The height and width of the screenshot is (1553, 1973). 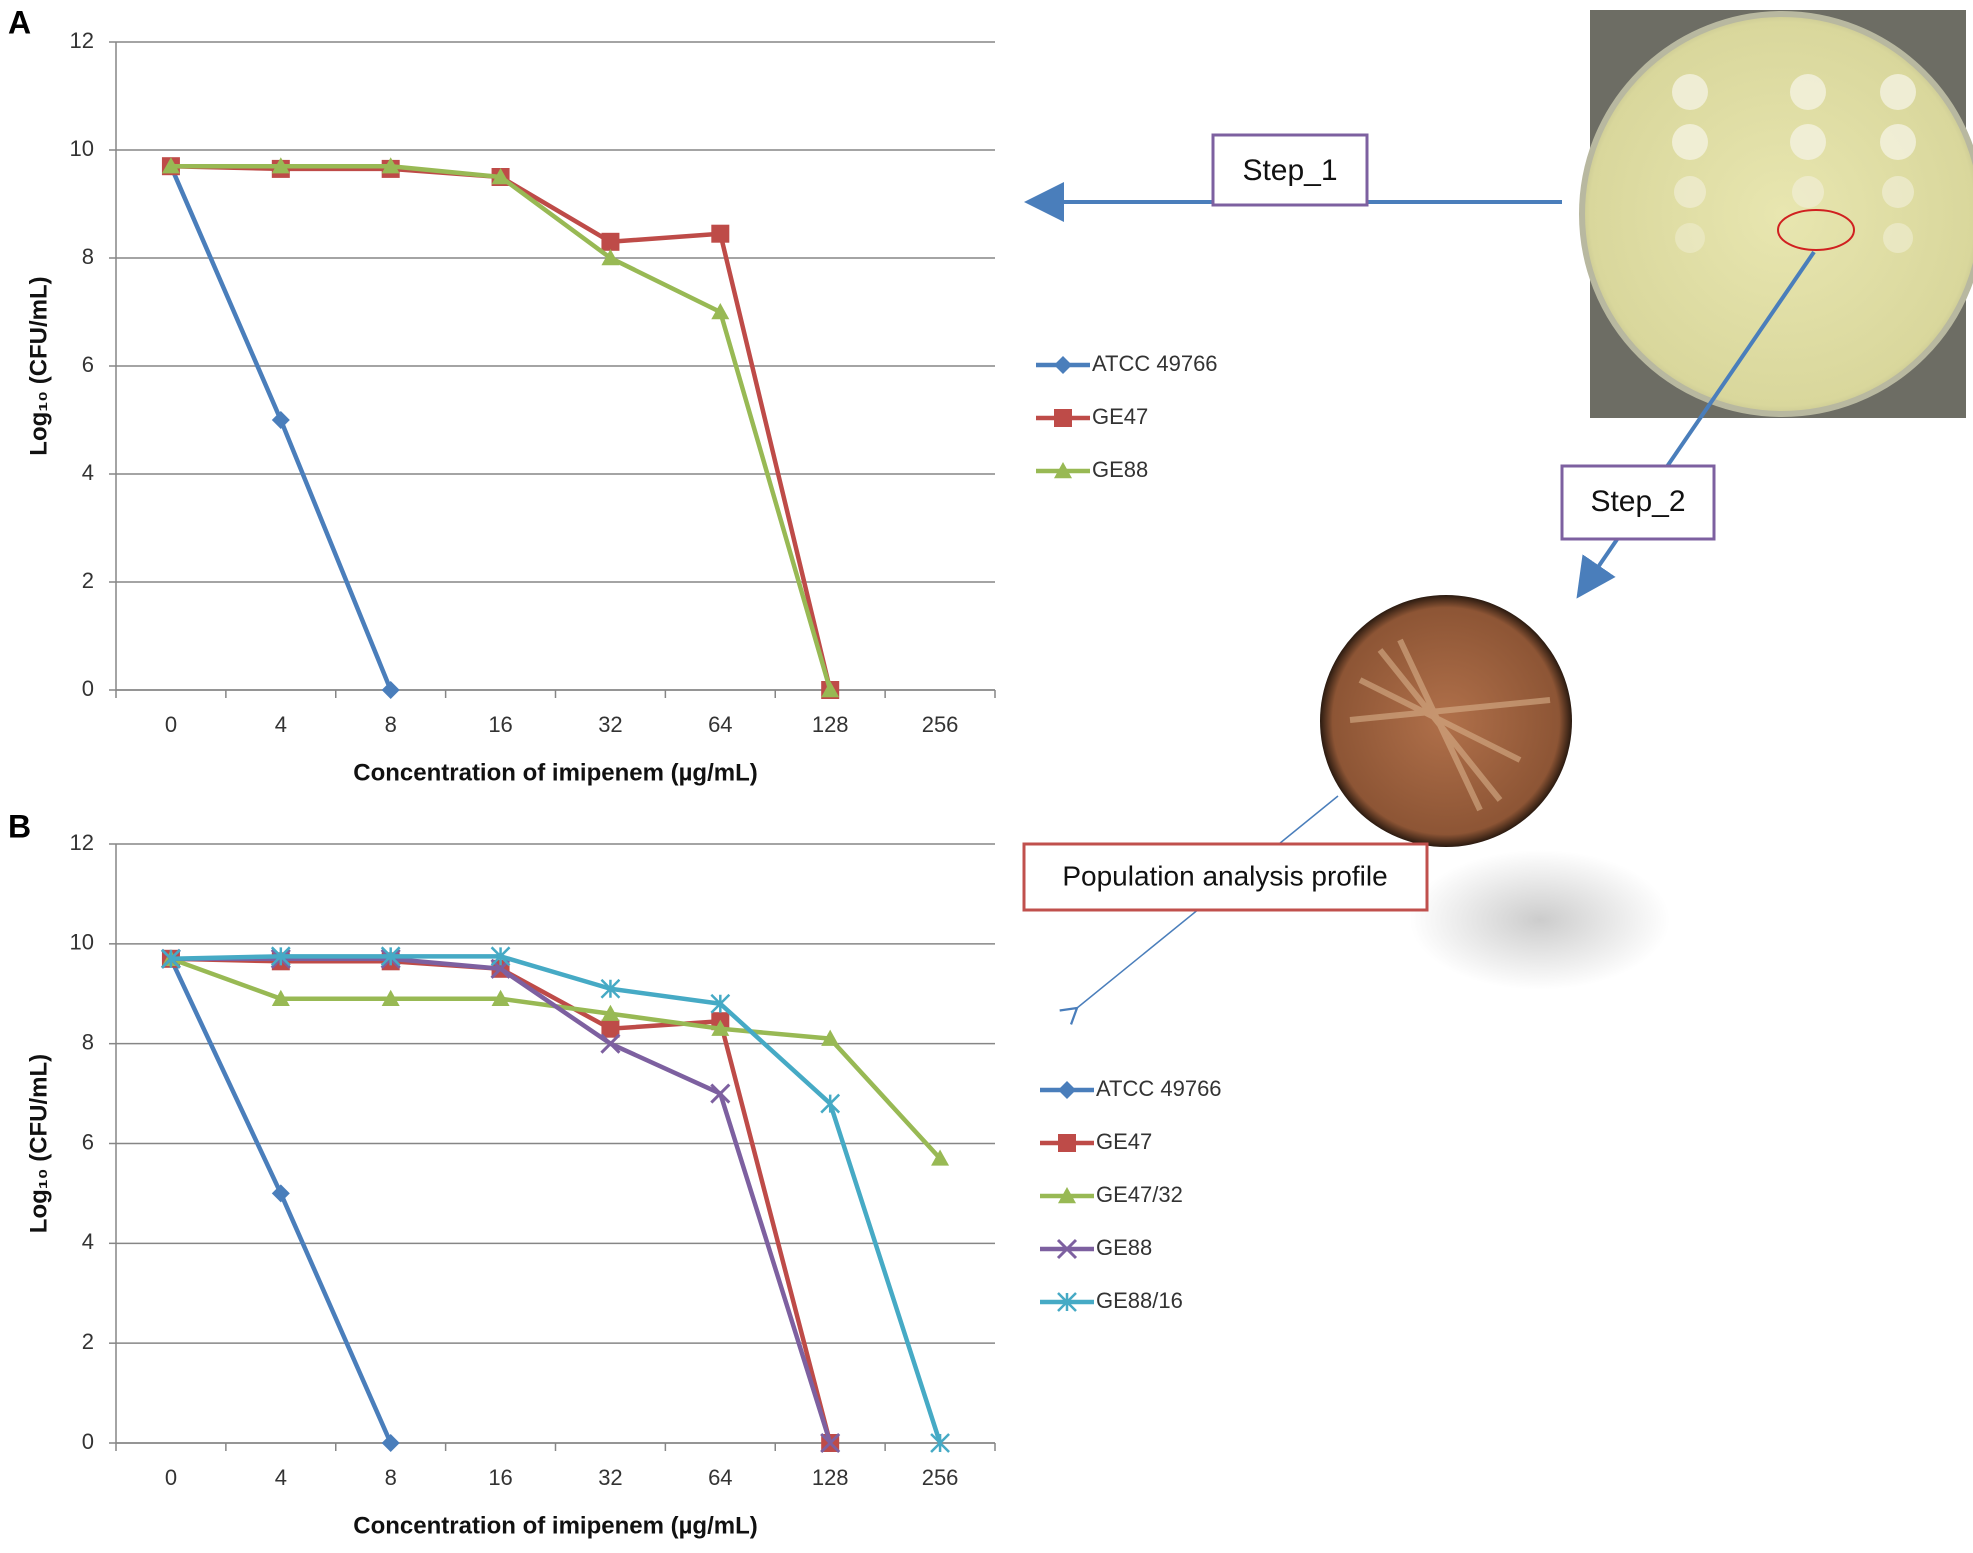 What do you see at coordinates (19, 22) in the screenshot?
I see `panel-label: A` at bounding box center [19, 22].